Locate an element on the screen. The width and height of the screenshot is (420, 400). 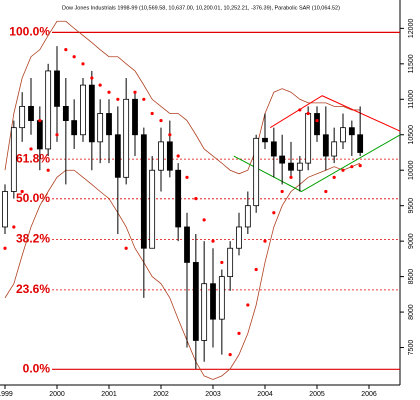
y-tick-label: 8000 is located at coordinates (411, 312).